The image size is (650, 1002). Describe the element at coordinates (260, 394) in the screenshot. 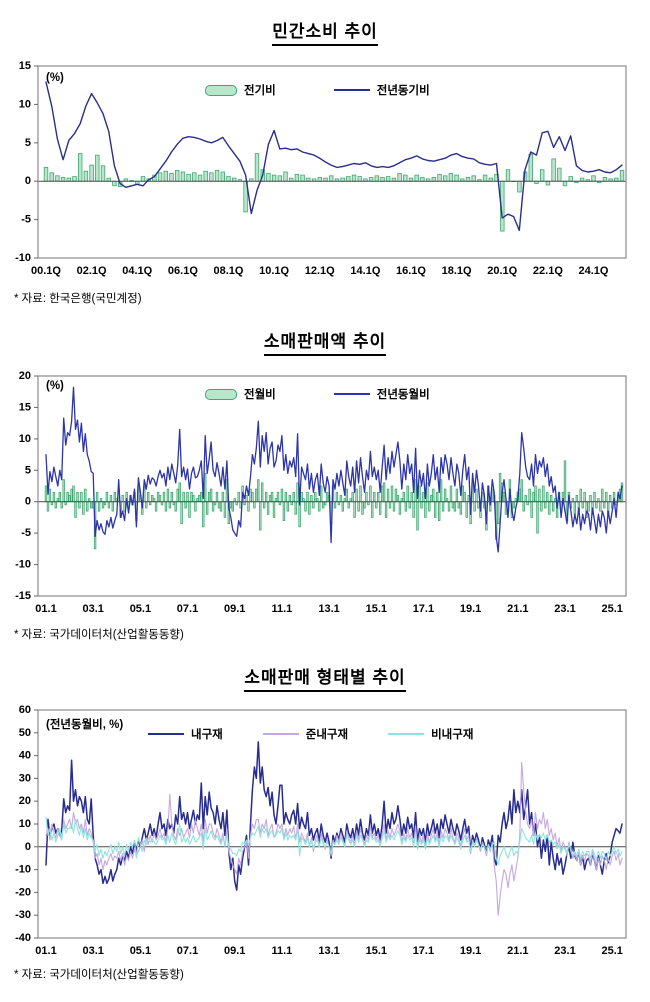

I see `legend-label: 전월비` at that location.